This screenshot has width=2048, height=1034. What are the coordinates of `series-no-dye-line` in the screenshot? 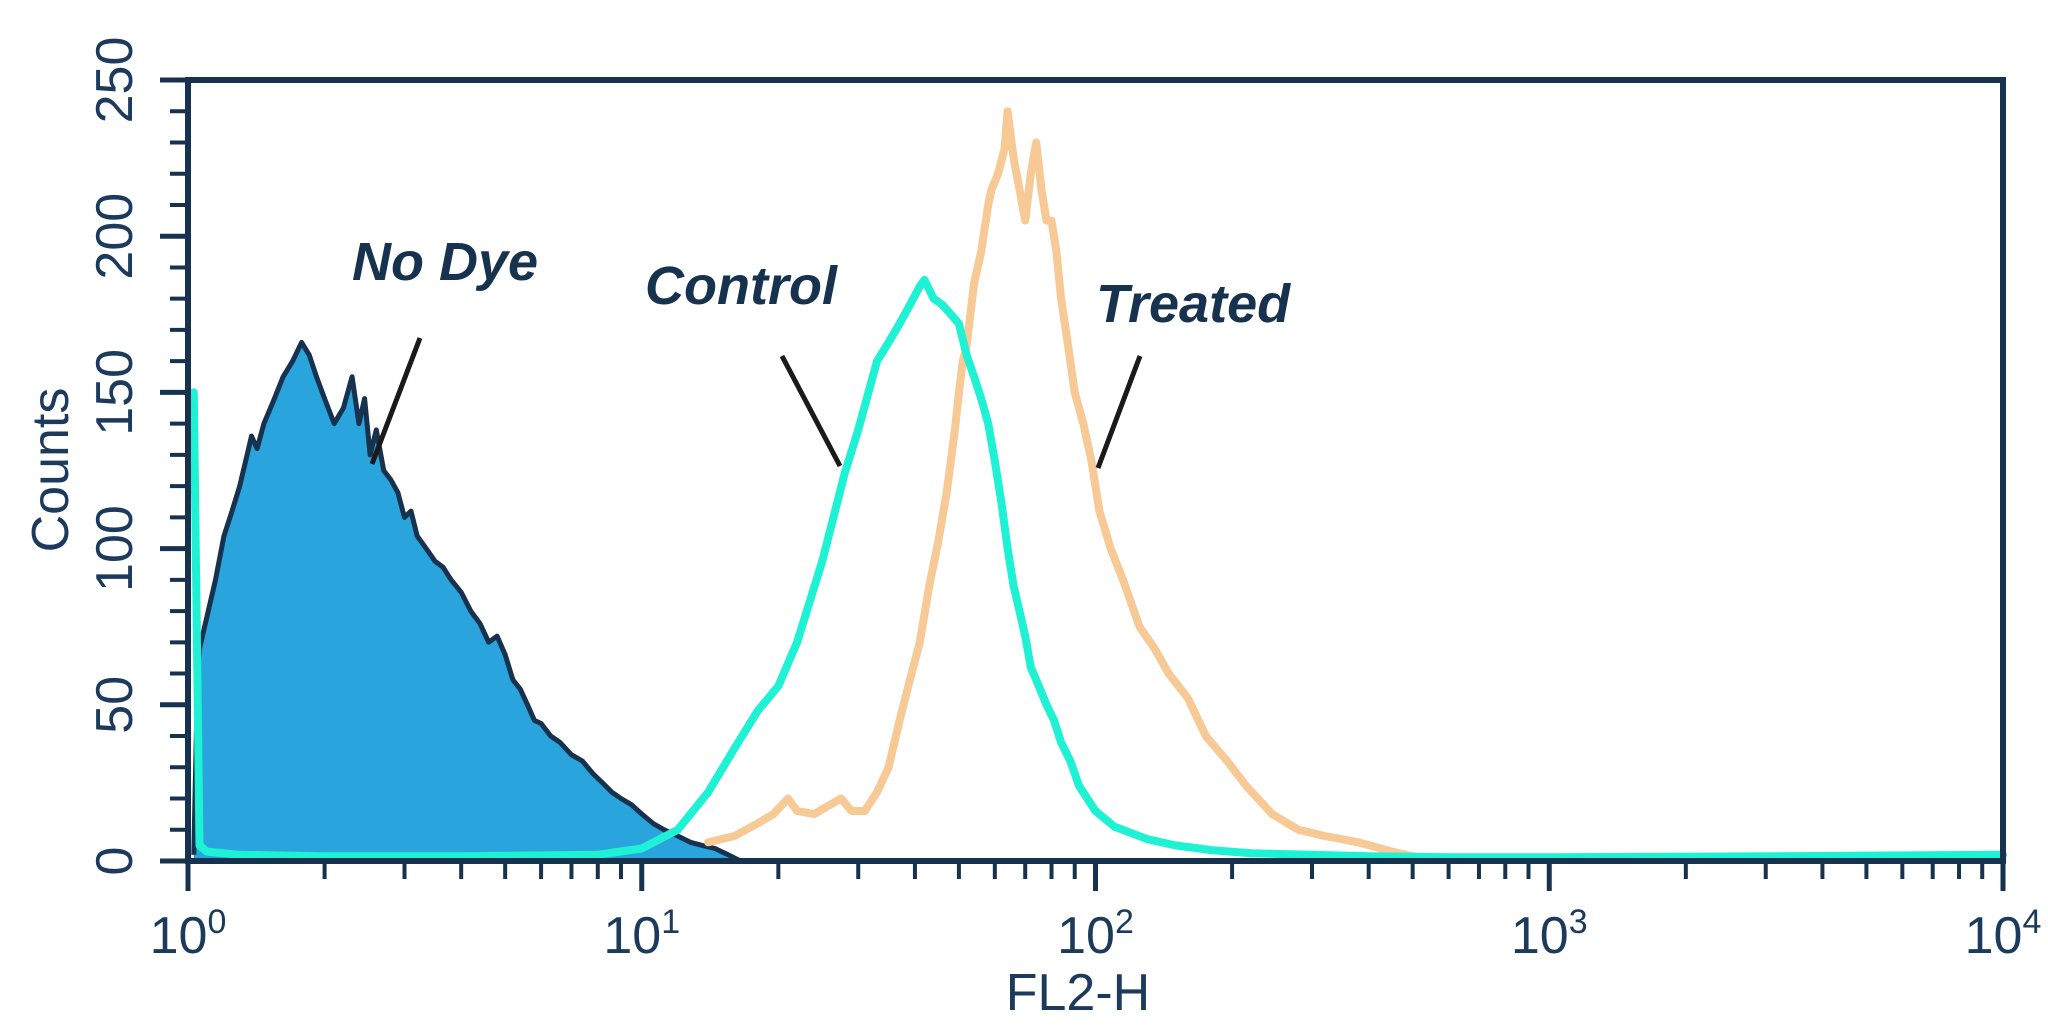 It's located at (466, 601).